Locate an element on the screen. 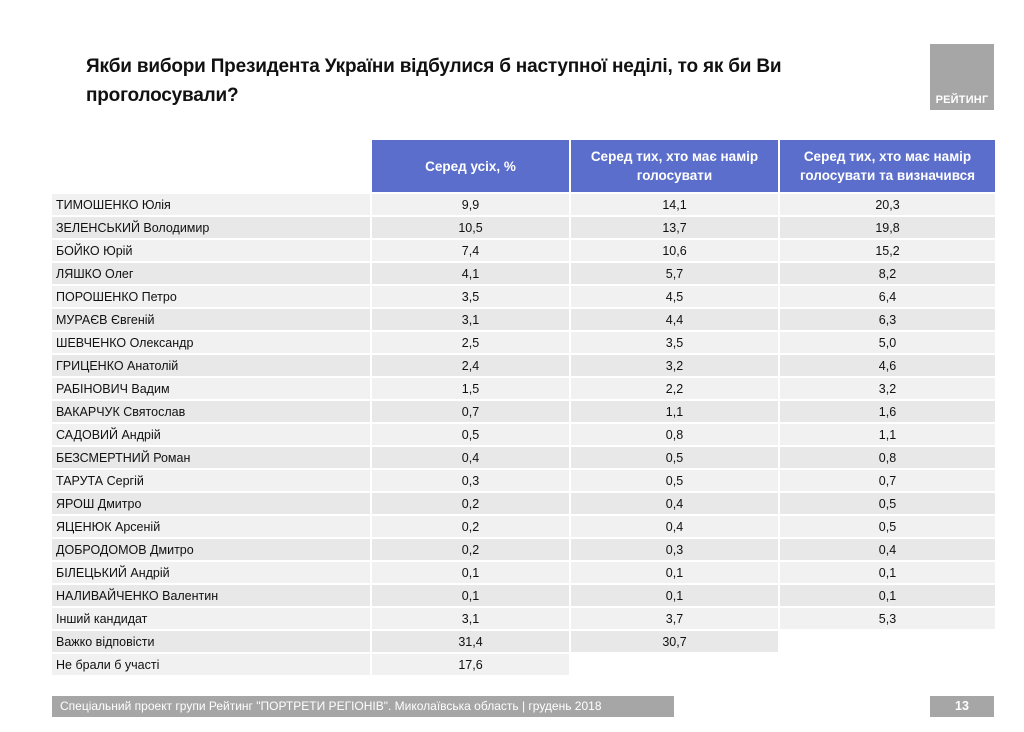  value-voters: 0,5 is located at coordinates (673, 479).